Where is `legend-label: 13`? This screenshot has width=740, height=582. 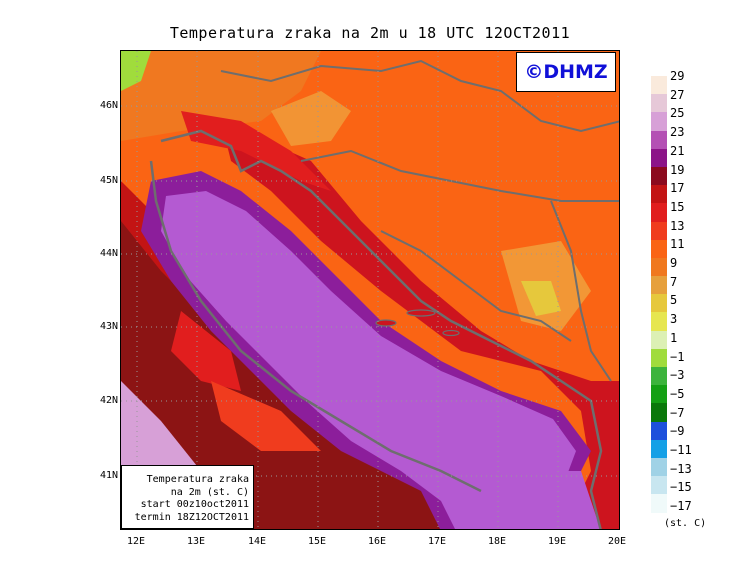 legend-label: 13 is located at coordinates (677, 225).